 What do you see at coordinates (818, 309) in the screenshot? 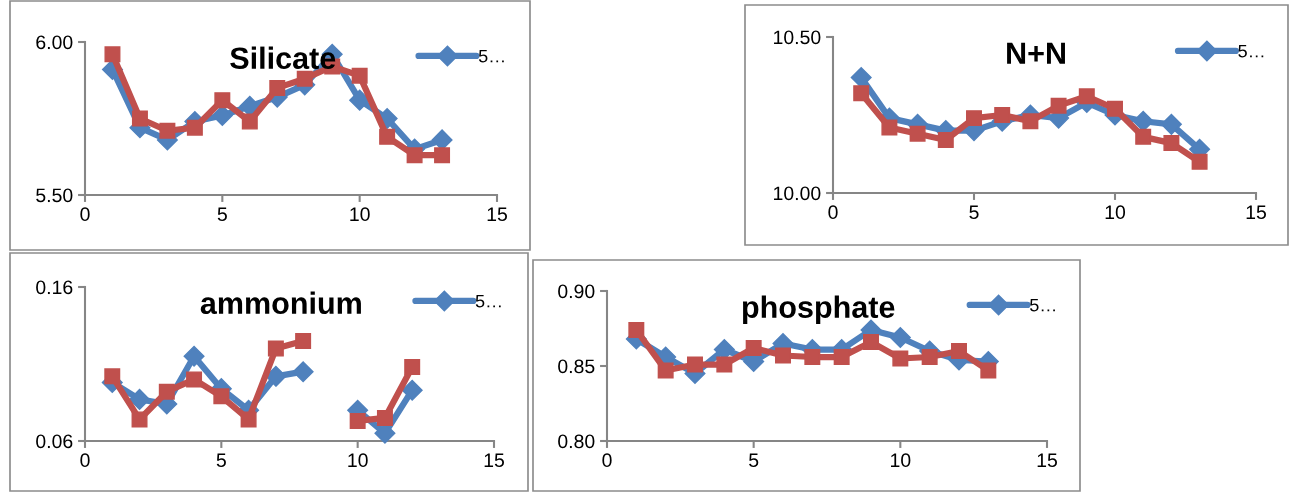
I see `chart-title: phosphate` at bounding box center [818, 309].